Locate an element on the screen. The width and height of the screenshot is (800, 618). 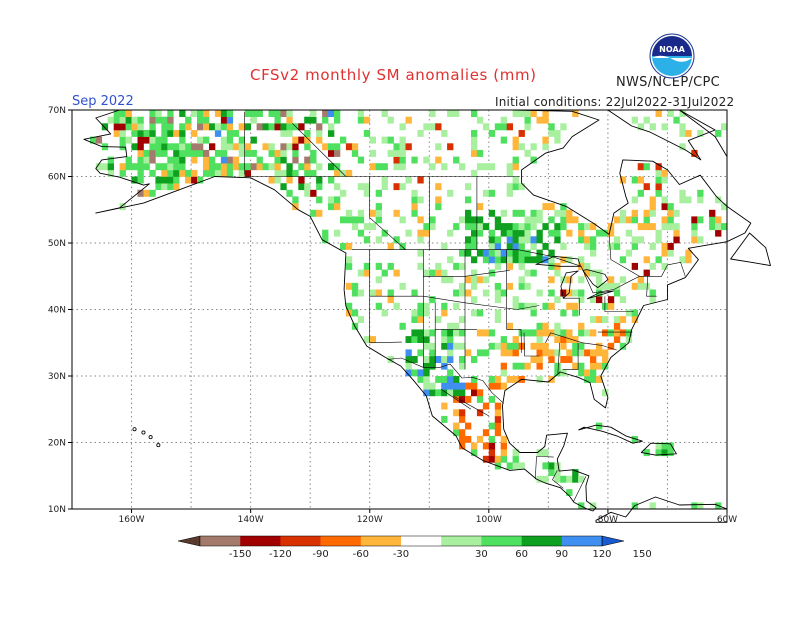
colorbar-outline is located at coordinates (401, 541).